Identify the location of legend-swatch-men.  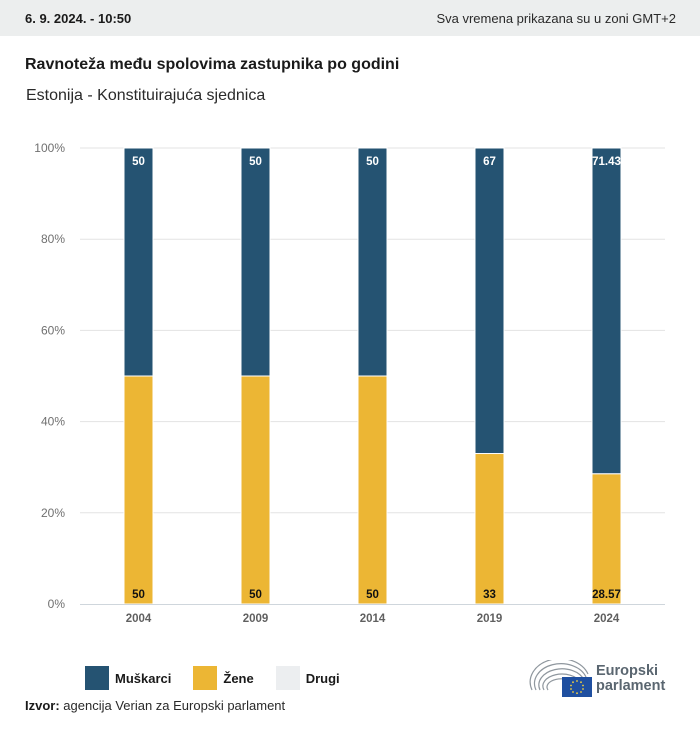
(97, 678).